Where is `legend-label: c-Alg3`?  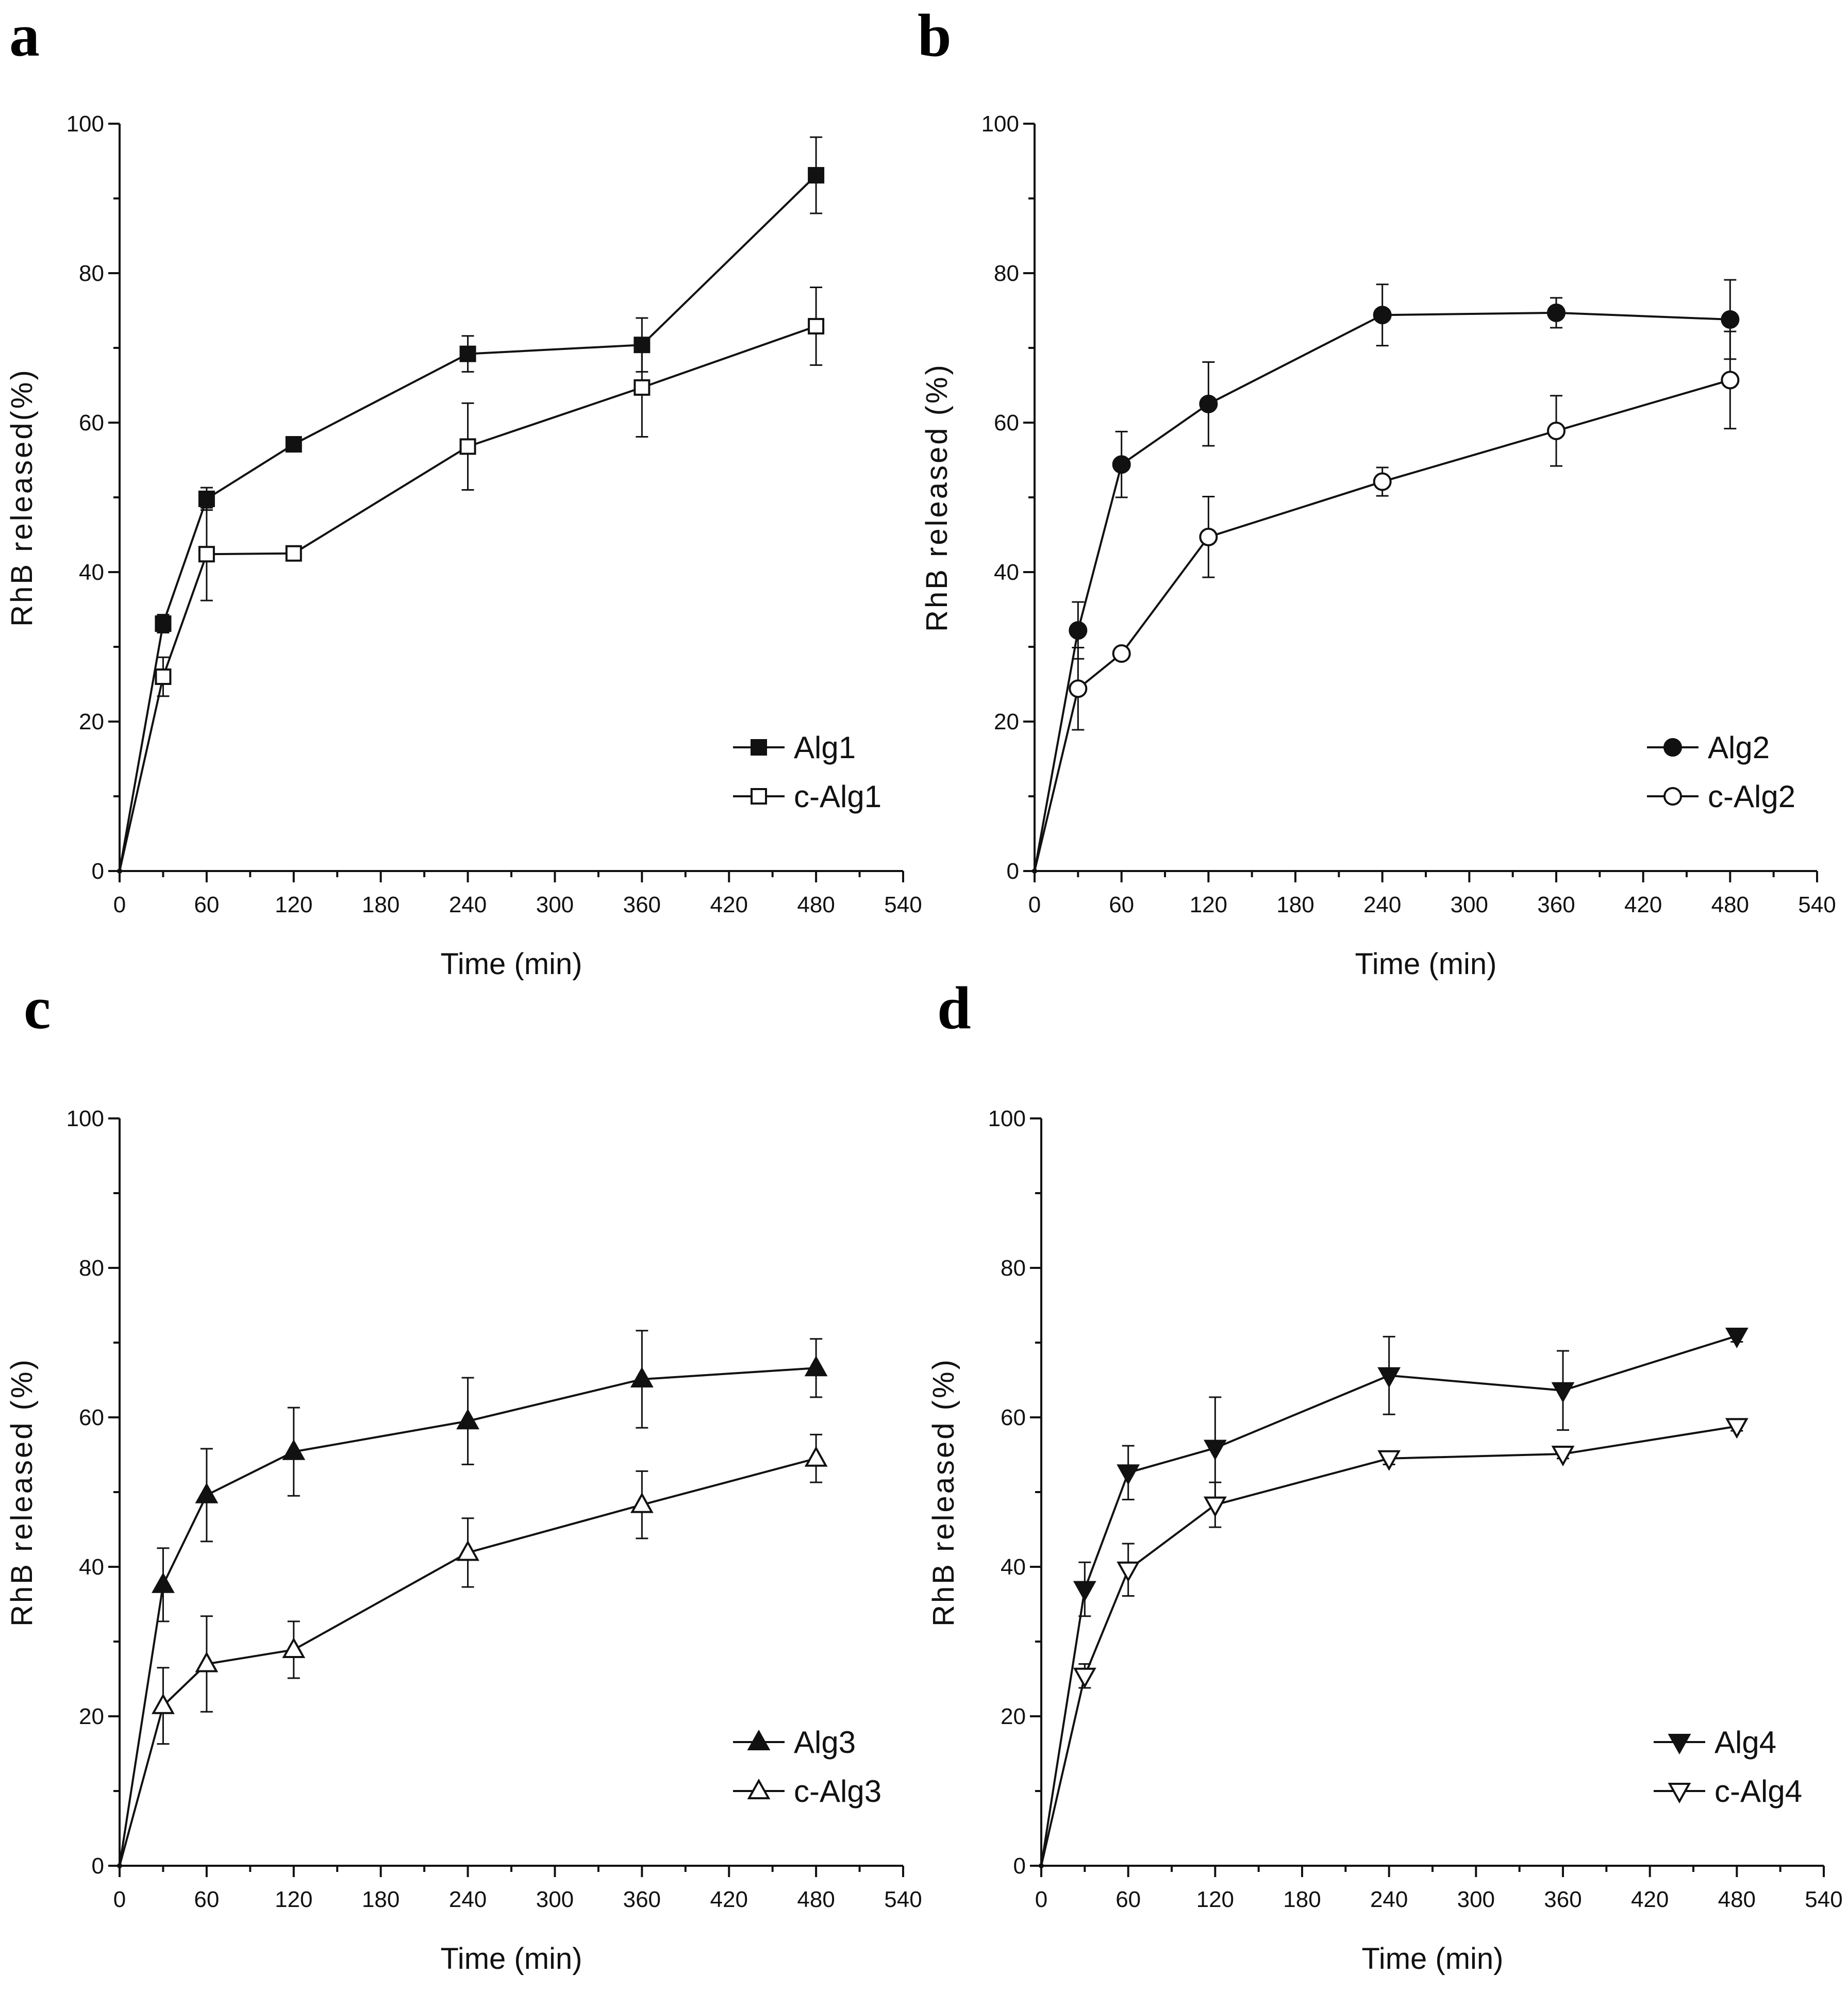 legend-label: c-Alg3 is located at coordinates (837, 1791).